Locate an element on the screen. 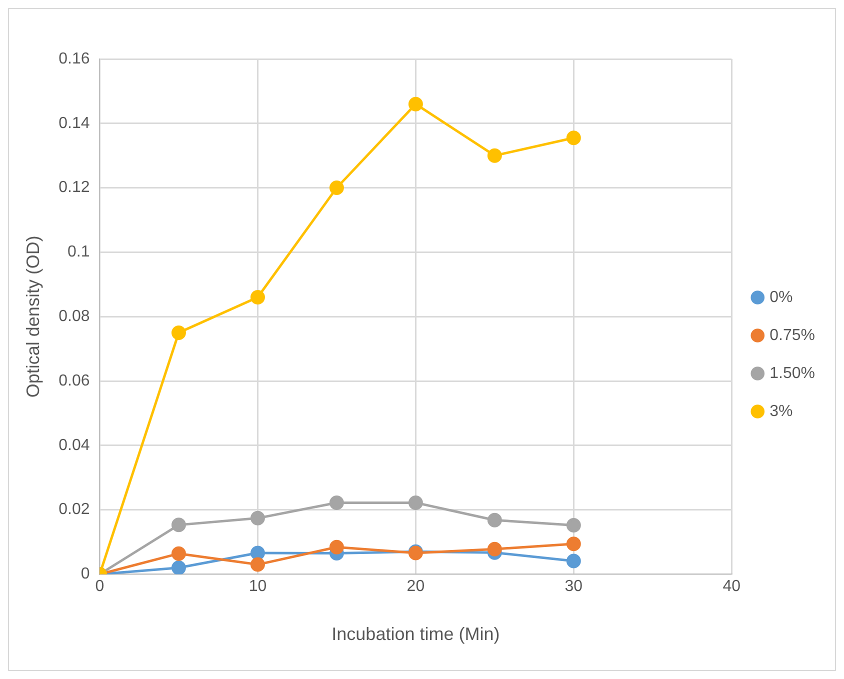 This screenshot has height=679, width=844. y-tick-label: 0.08 is located at coordinates (74, 317).